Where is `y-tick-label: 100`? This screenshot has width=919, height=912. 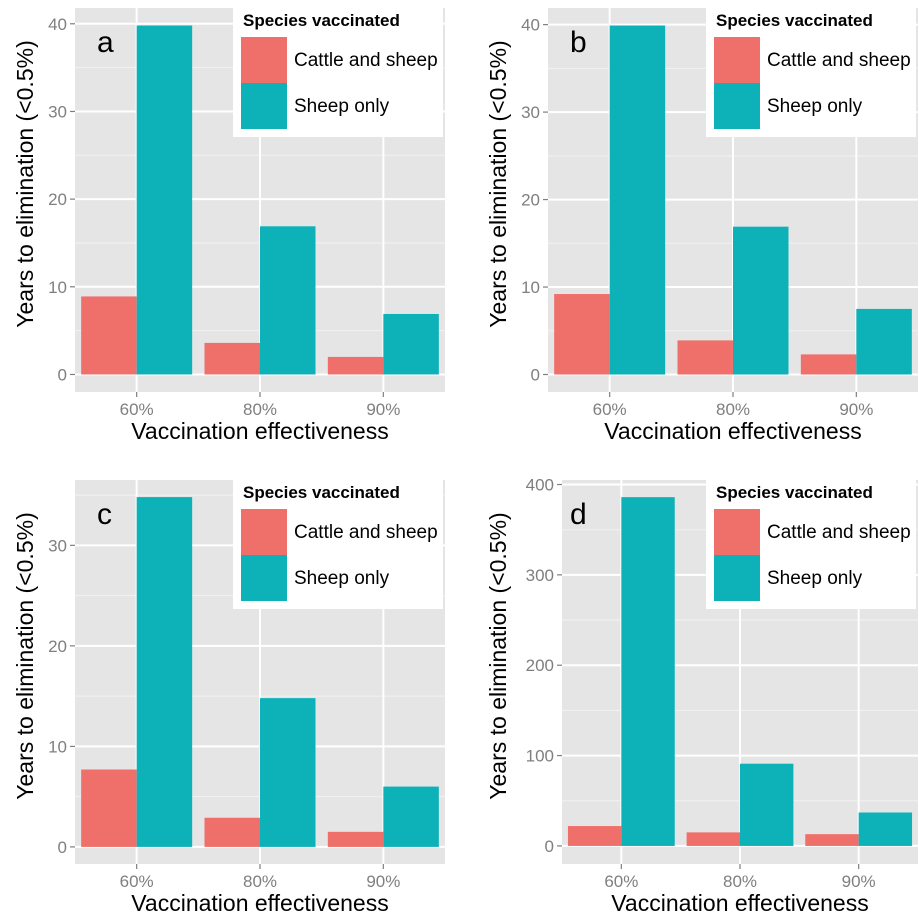
y-tick-label: 100 is located at coordinates (540, 756).